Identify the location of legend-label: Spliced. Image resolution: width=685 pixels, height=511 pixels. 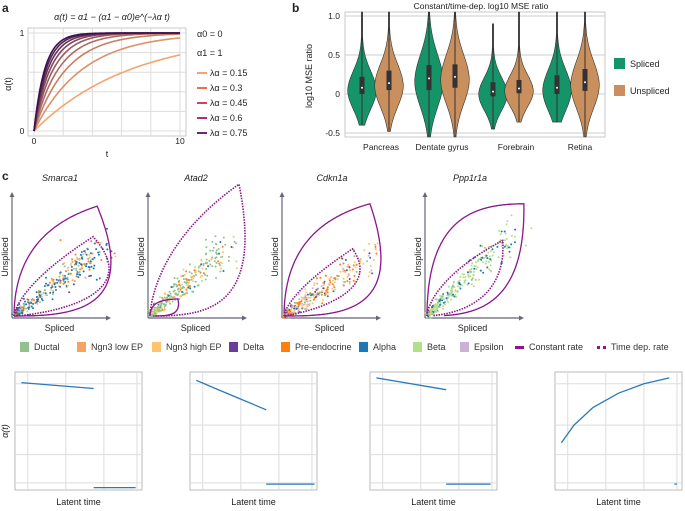
(645, 64).